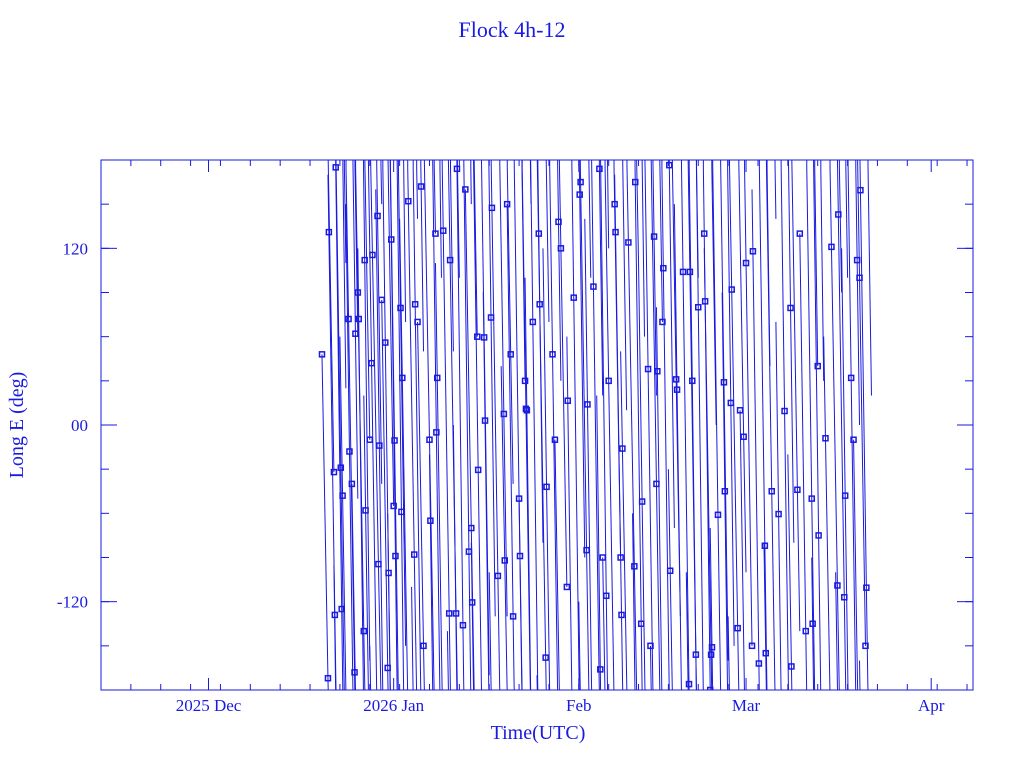 The width and height of the screenshot is (1024, 768). What do you see at coordinates (72, 602) in the screenshot?
I see `y-tick-label: -120` at bounding box center [72, 602].